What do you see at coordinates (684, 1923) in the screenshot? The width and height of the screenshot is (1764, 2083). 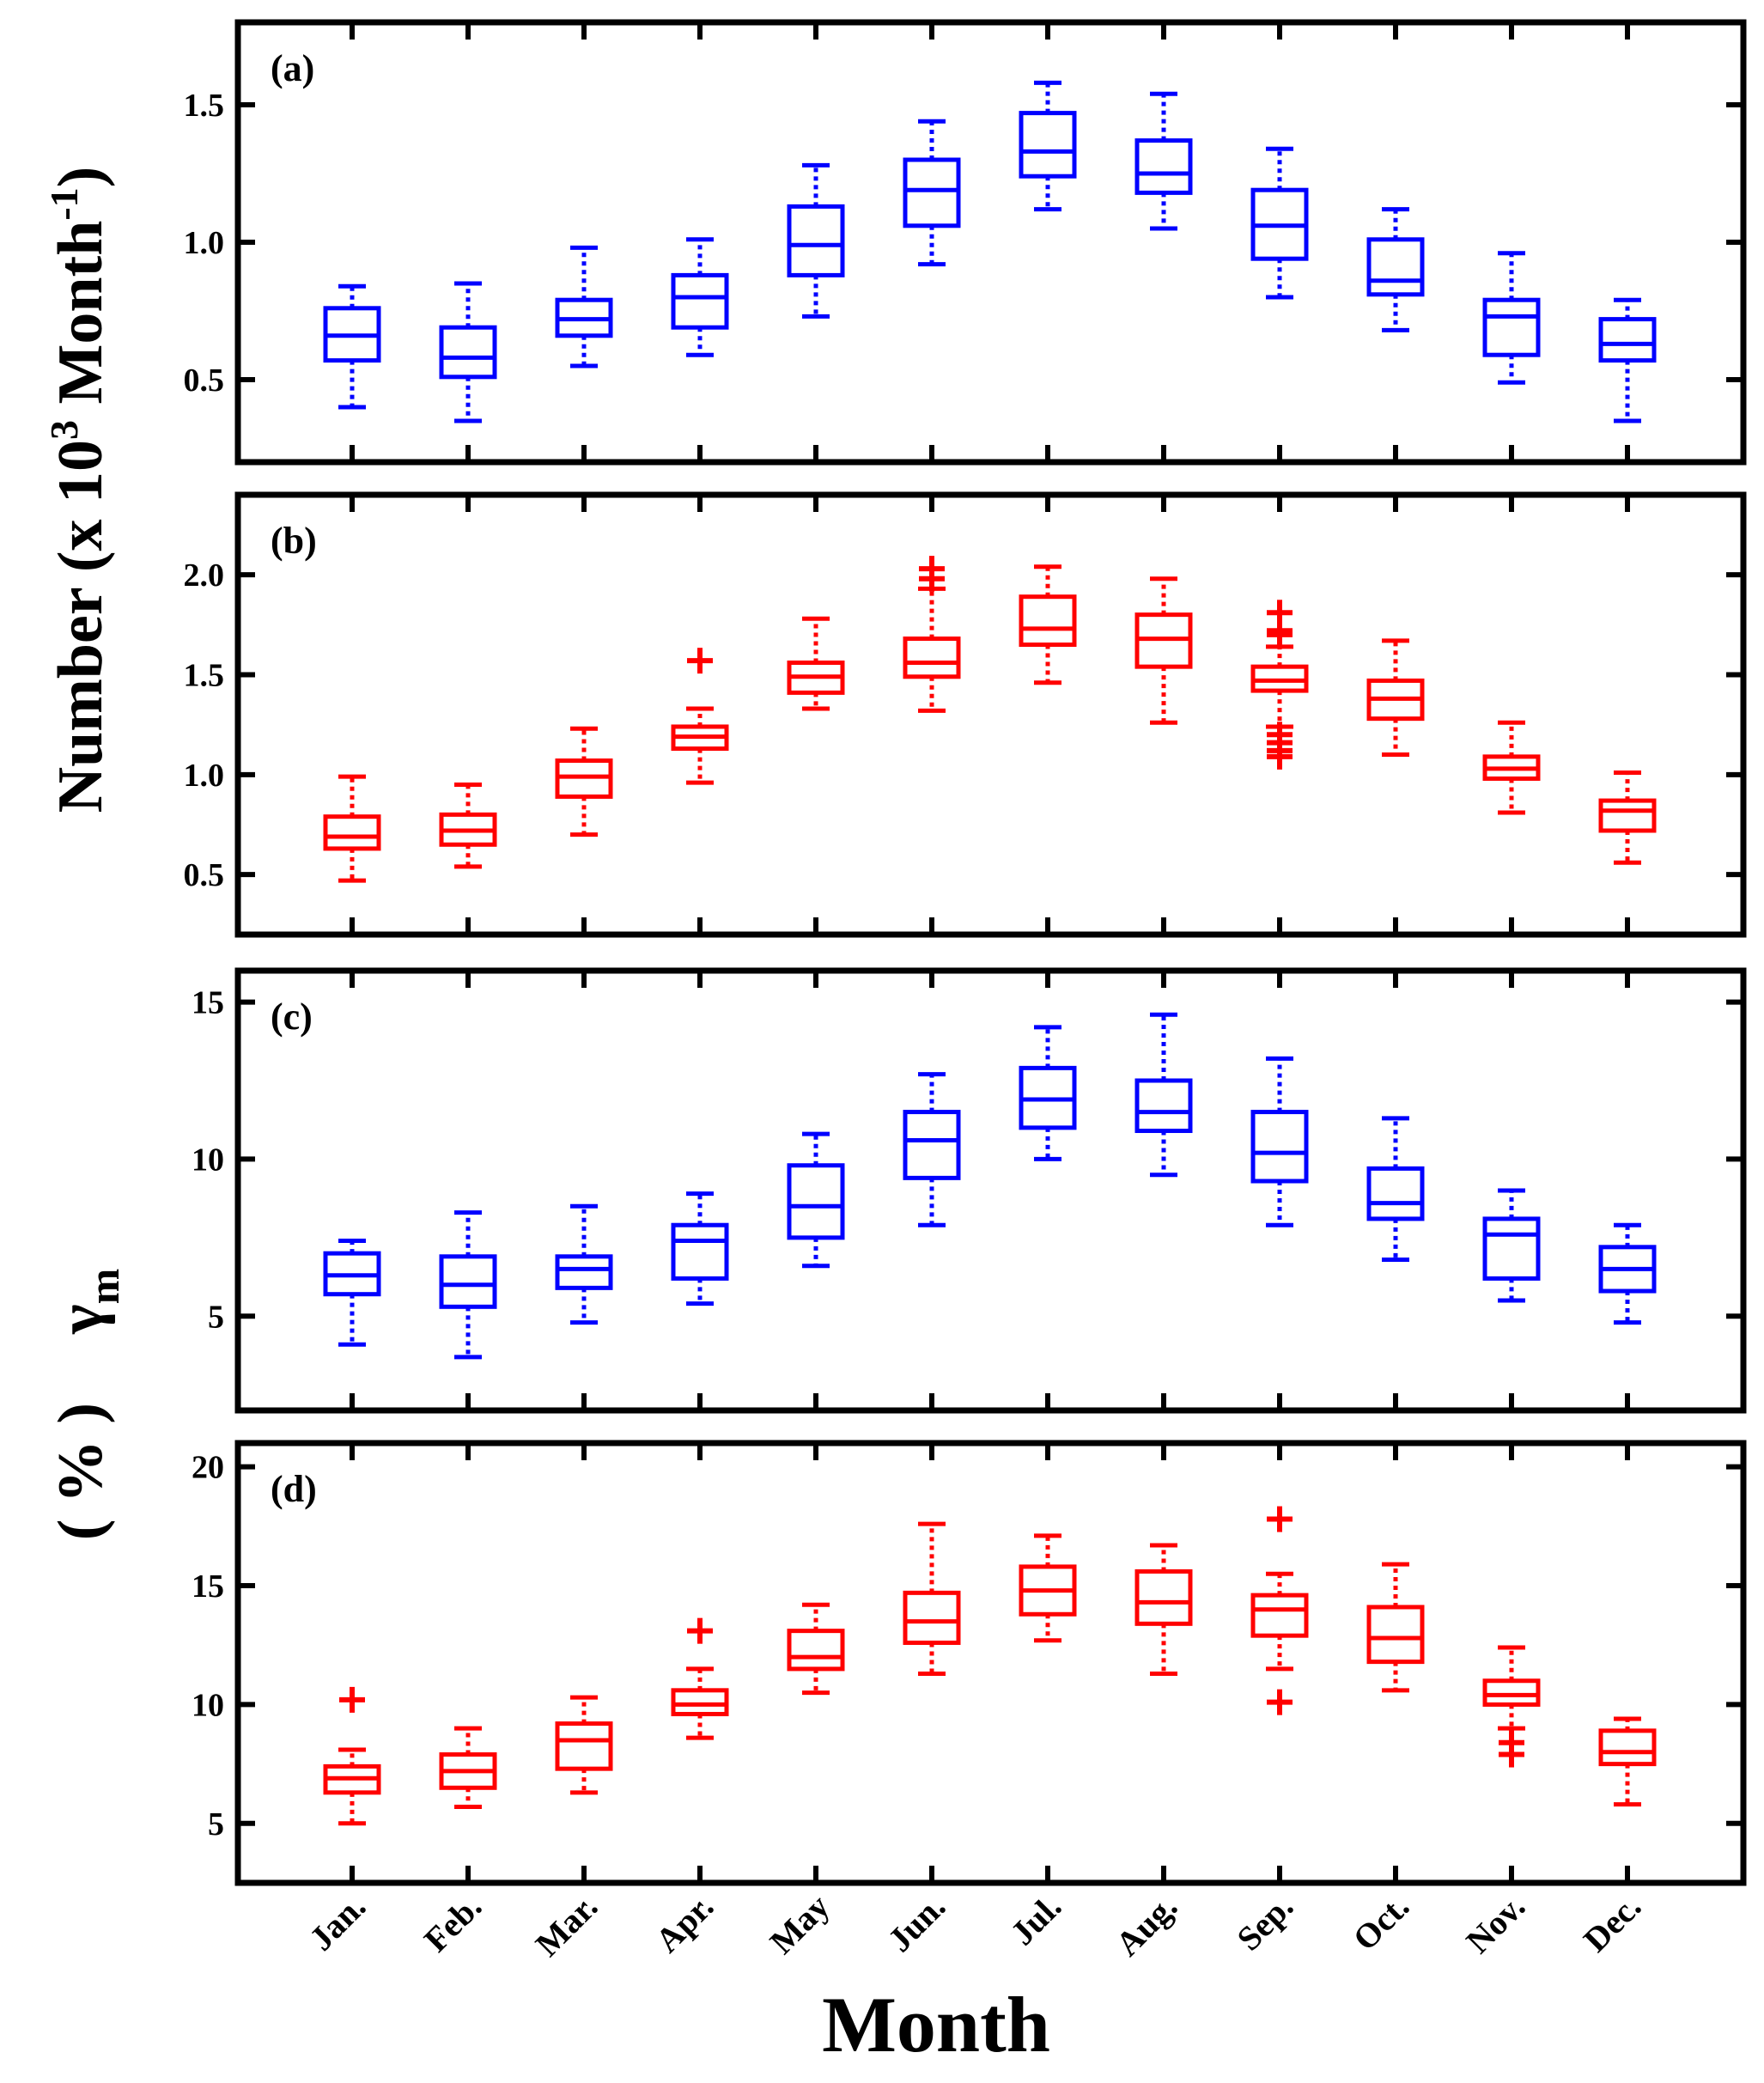 I see `x-tick-label: Apr.` at bounding box center [684, 1923].